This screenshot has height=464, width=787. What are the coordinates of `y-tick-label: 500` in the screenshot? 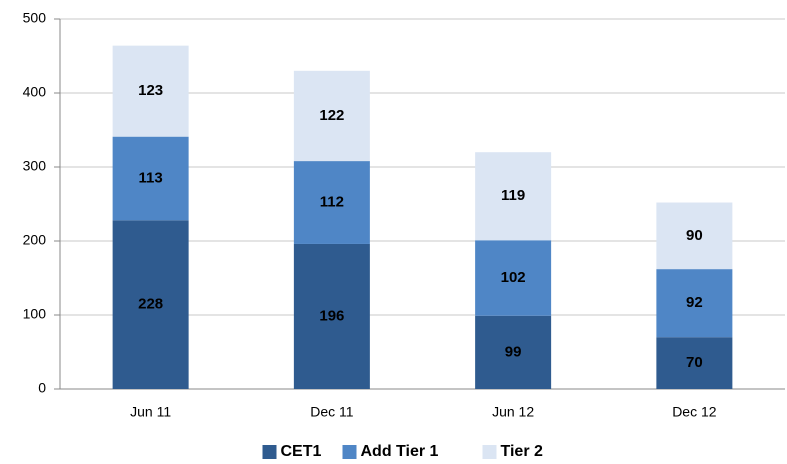 It's located at (35, 18).